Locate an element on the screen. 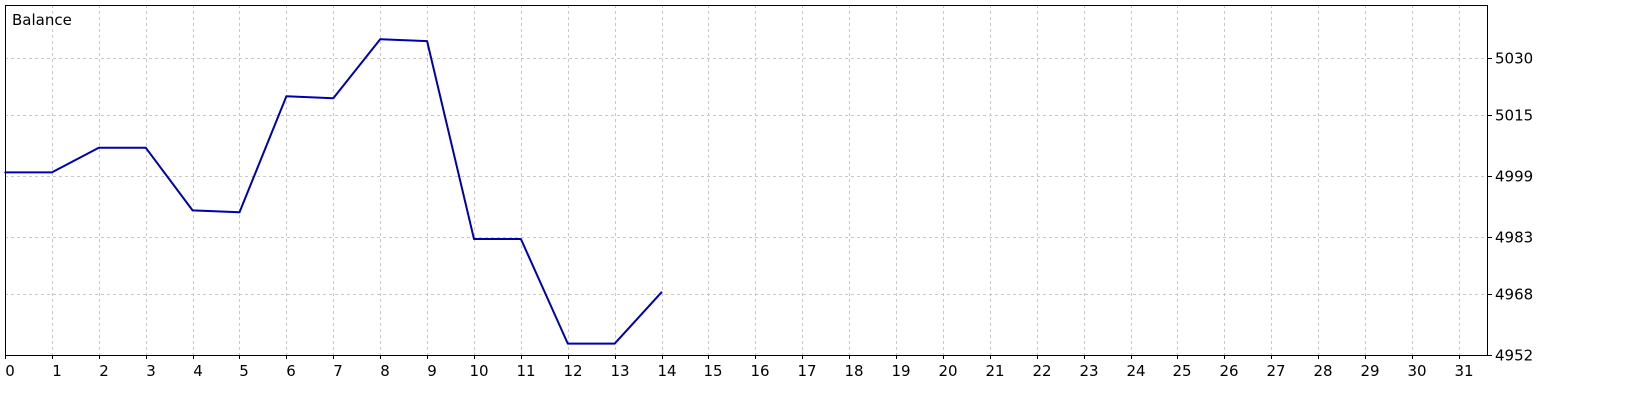 The width and height of the screenshot is (1640, 404). x-tick-label: 0 is located at coordinates (10, 371).